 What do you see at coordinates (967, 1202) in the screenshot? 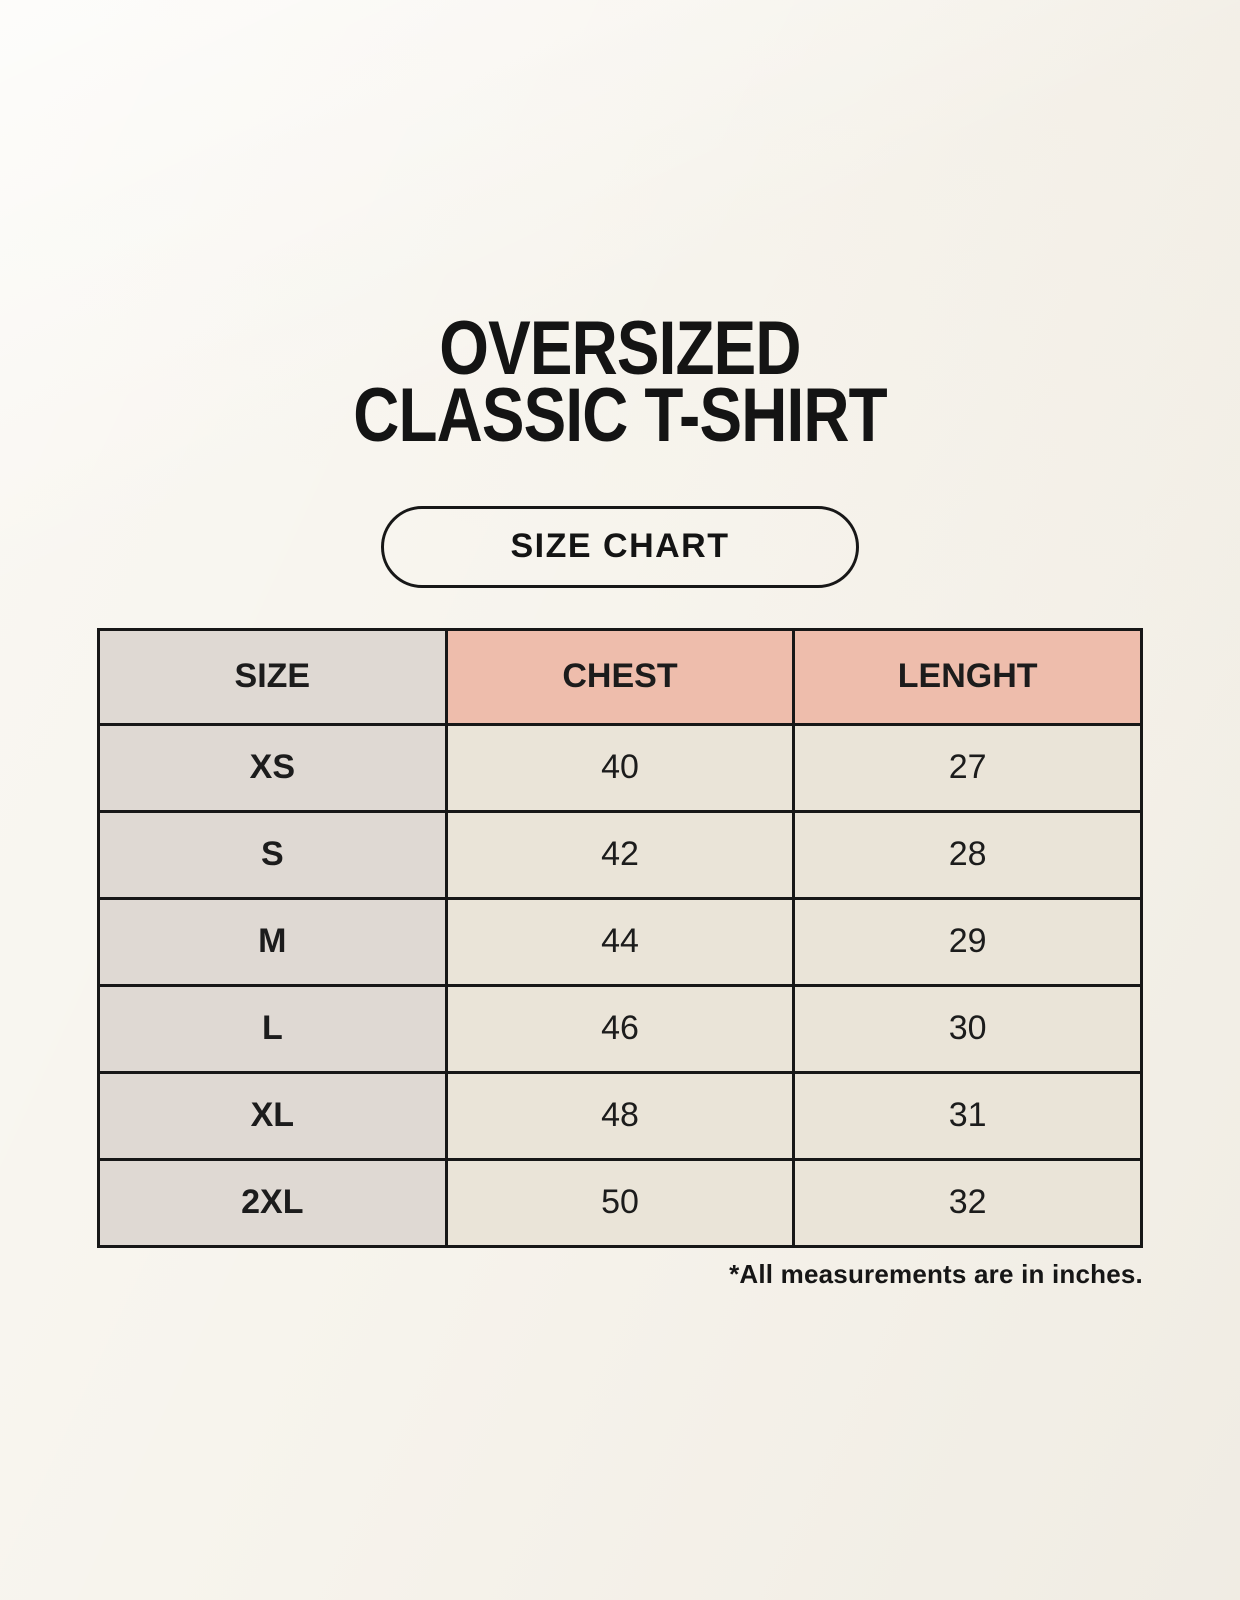
I see `length-cell: 32` at bounding box center [967, 1202].